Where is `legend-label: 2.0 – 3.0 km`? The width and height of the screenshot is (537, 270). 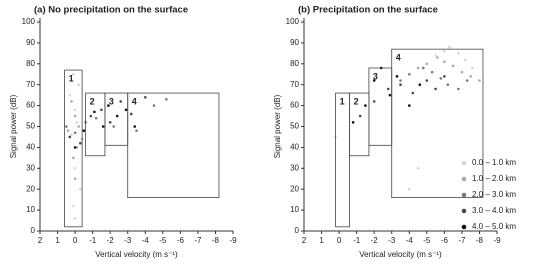 legend-label: 2.0 – 3.0 km is located at coordinates (494, 194).